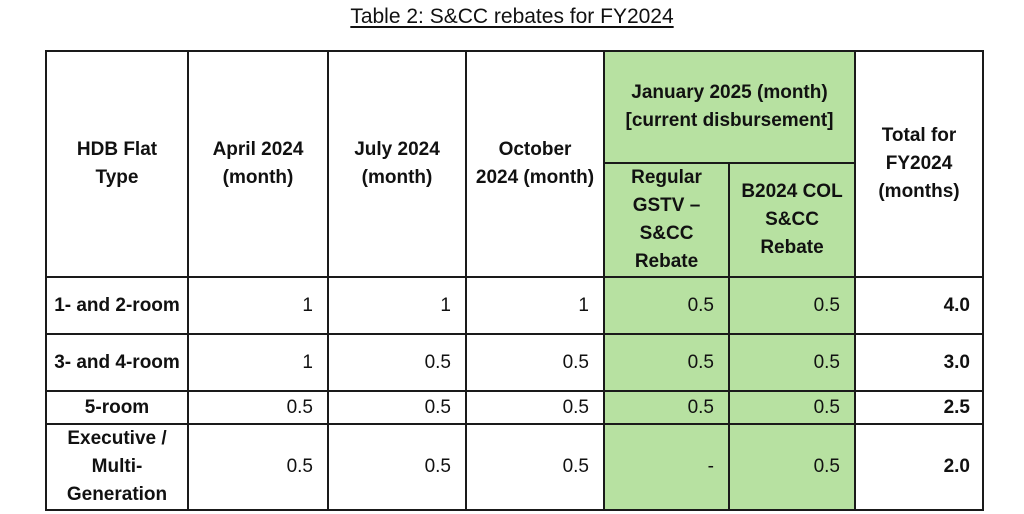 This screenshot has height=514, width=1024. Describe the element at coordinates (117, 362) in the screenshot. I see `flat-type-cell: 3- and 4-room` at that location.